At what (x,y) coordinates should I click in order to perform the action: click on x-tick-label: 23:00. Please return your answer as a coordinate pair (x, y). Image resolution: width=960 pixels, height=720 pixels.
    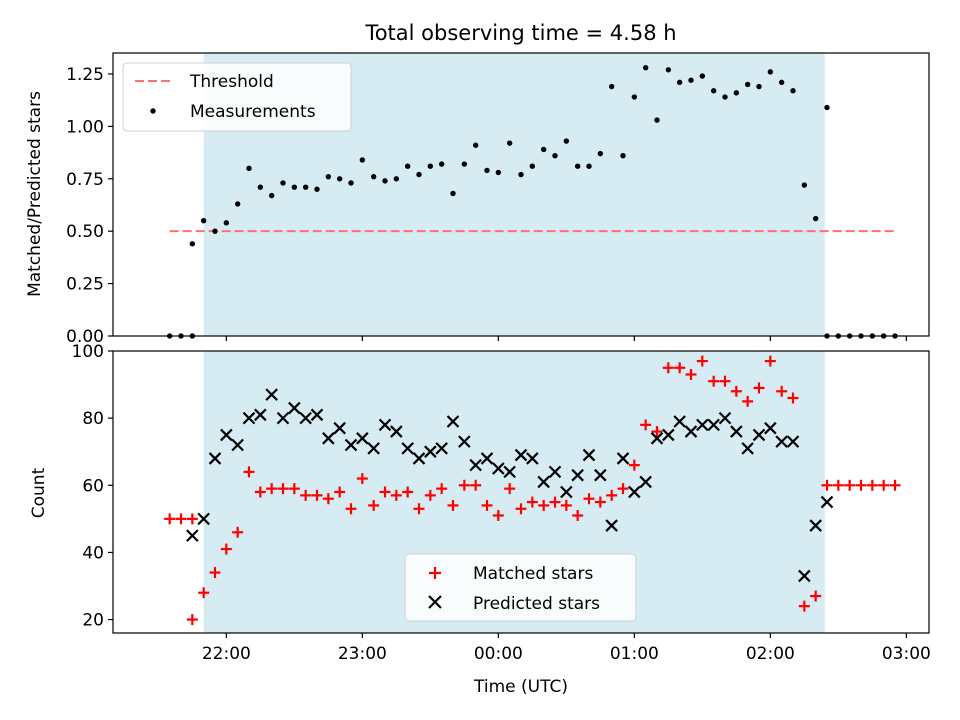
    Looking at the image, I should click on (362, 654).